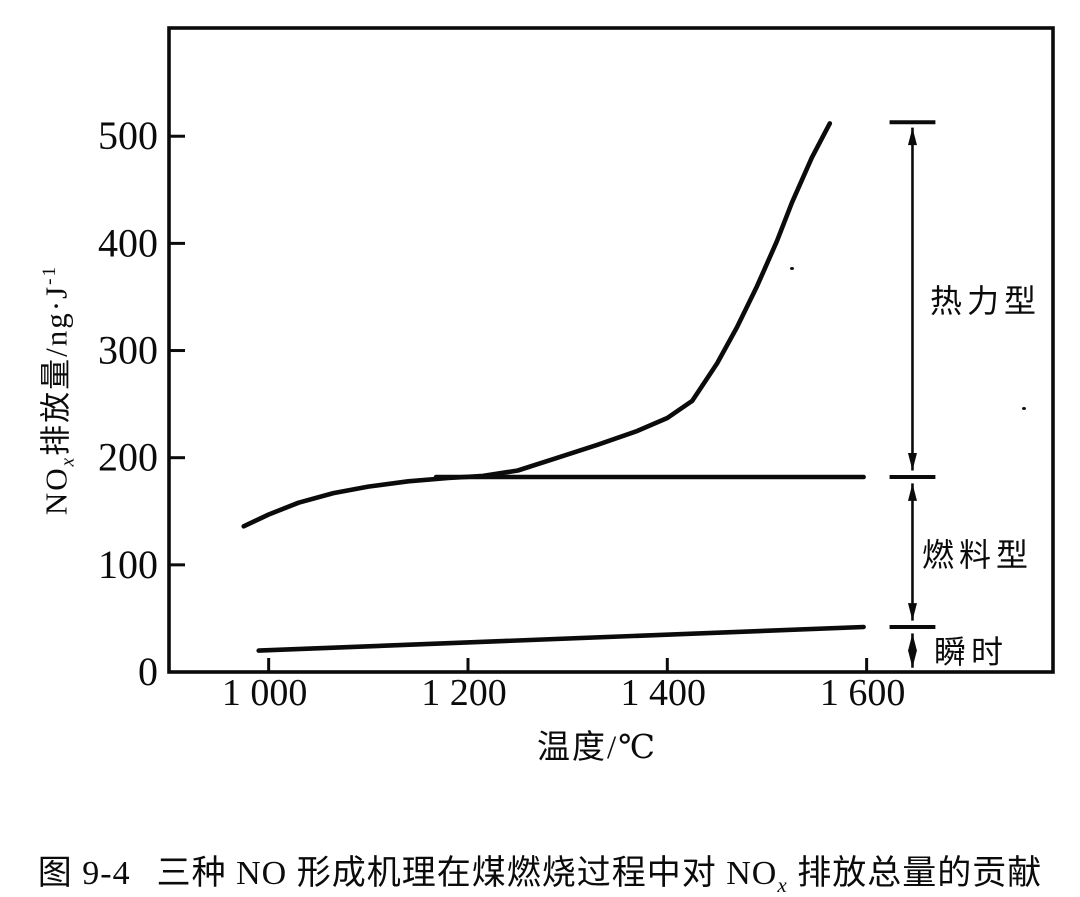 The width and height of the screenshot is (1080, 897). I want to click on annotation-thermal-type: 热力型, so click(986, 301).